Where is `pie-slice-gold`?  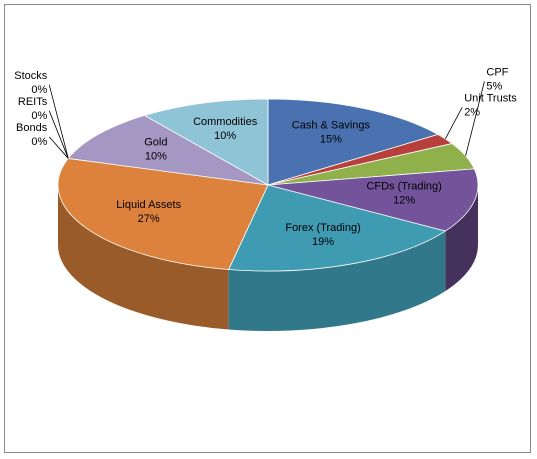 pie-slice-gold is located at coordinates (168, 150).